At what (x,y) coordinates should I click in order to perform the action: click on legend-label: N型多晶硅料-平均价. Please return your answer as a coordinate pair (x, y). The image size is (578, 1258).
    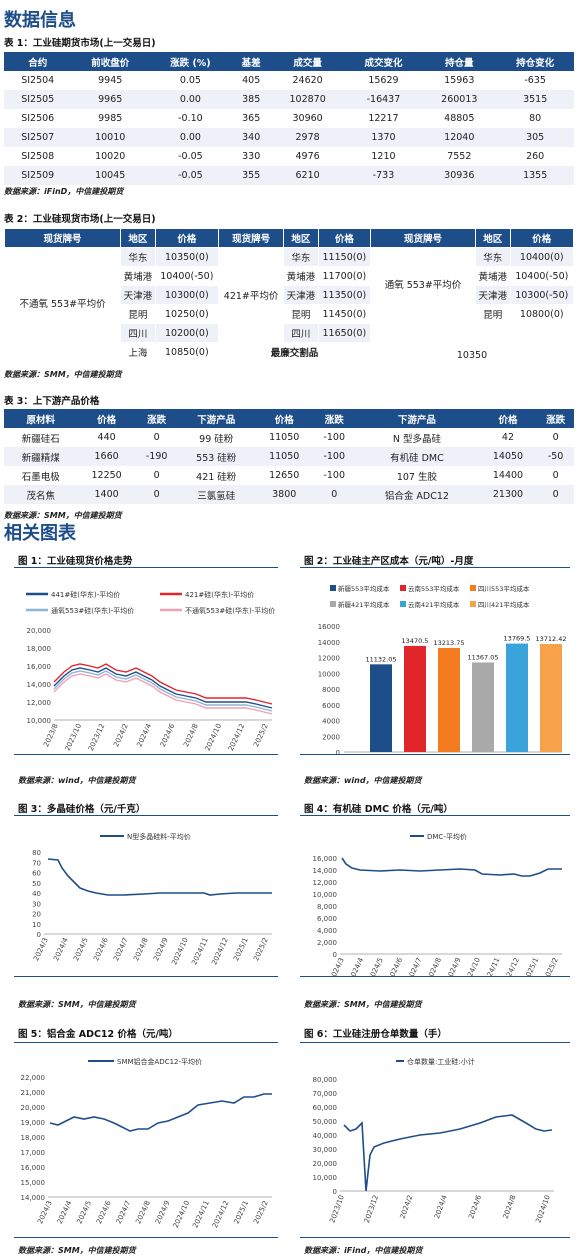
    Looking at the image, I should click on (159, 836).